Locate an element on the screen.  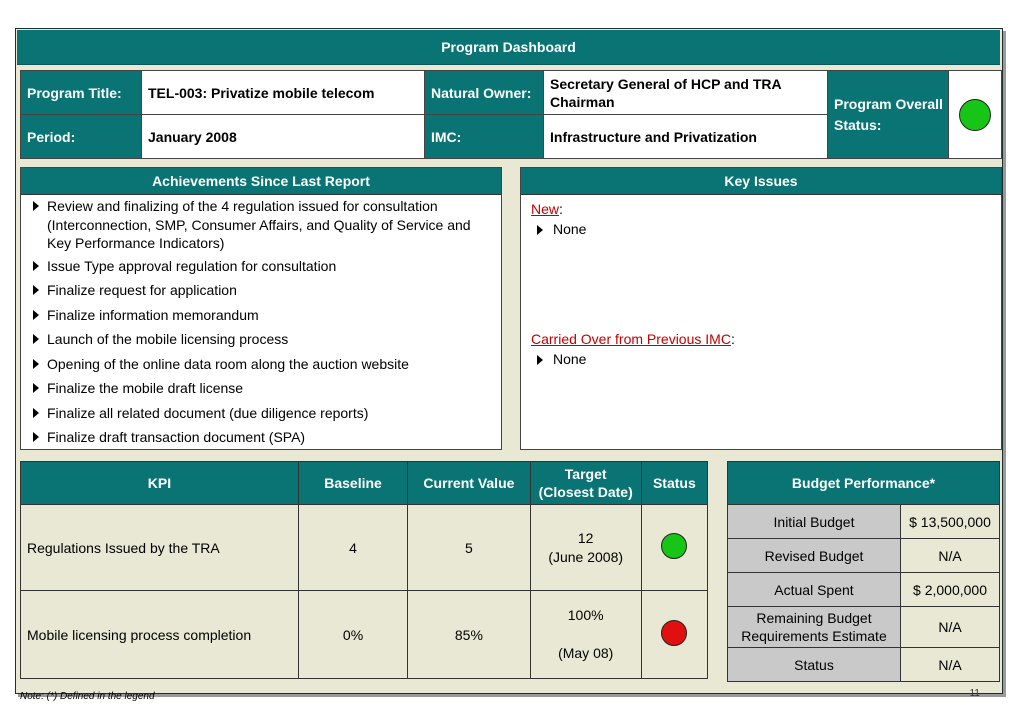
dashboard-title: Program Dashboard is located at coordinates (508, 47).